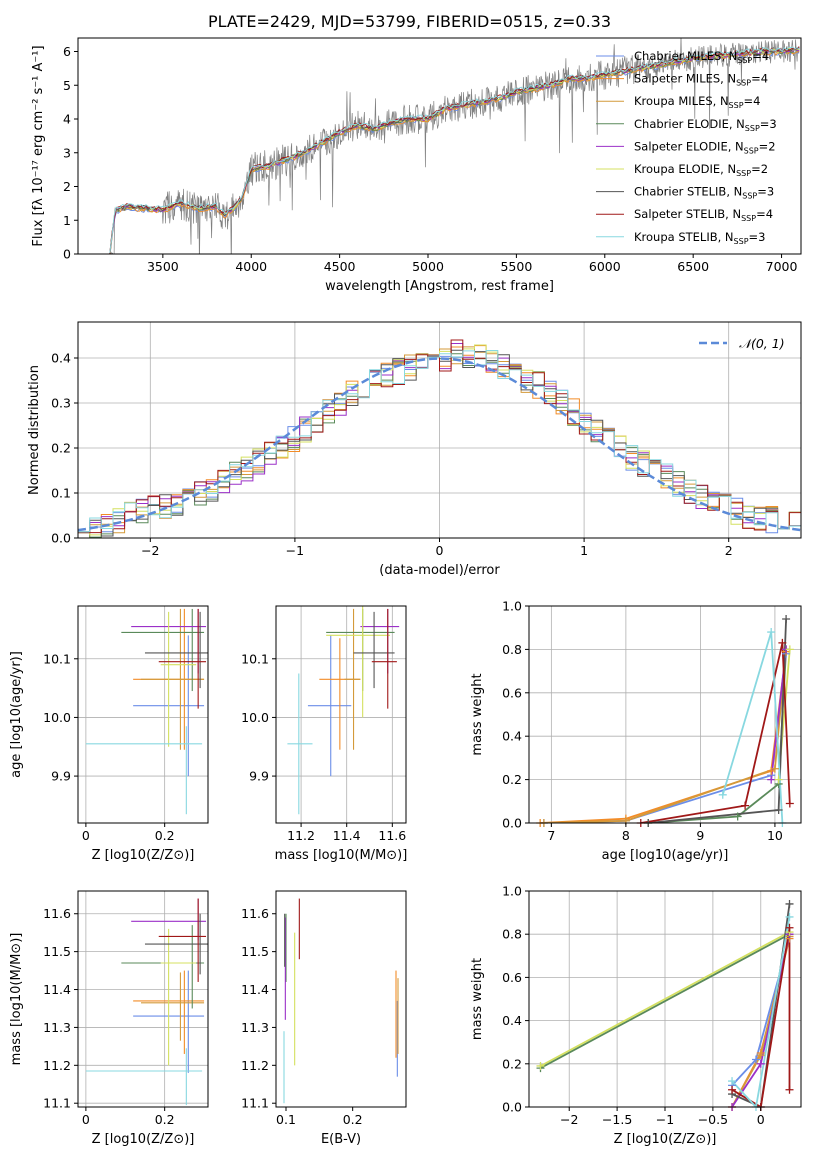 The height and width of the screenshot is (1170, 819). What do you see at coordinates (704, 193) in the screenshot?
I see `spectrum-legend-label: Chabrier STELIB, NSSP=3` at bounding box center [704, 193].